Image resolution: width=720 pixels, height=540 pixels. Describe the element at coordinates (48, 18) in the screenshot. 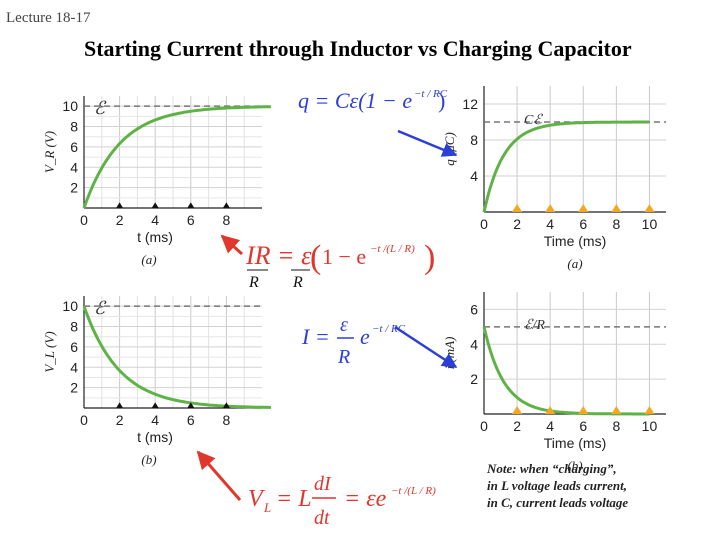

I see `lecture-label: Lecture 18-17` at that location.